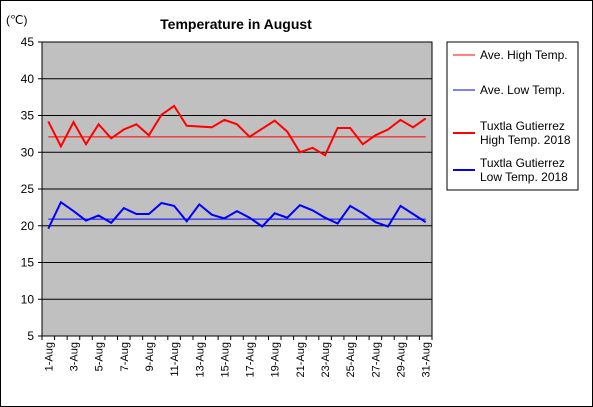 Image resolution: width=593 pixels, height=407 pixels. I want to click on legend-box, so click(512, 116).